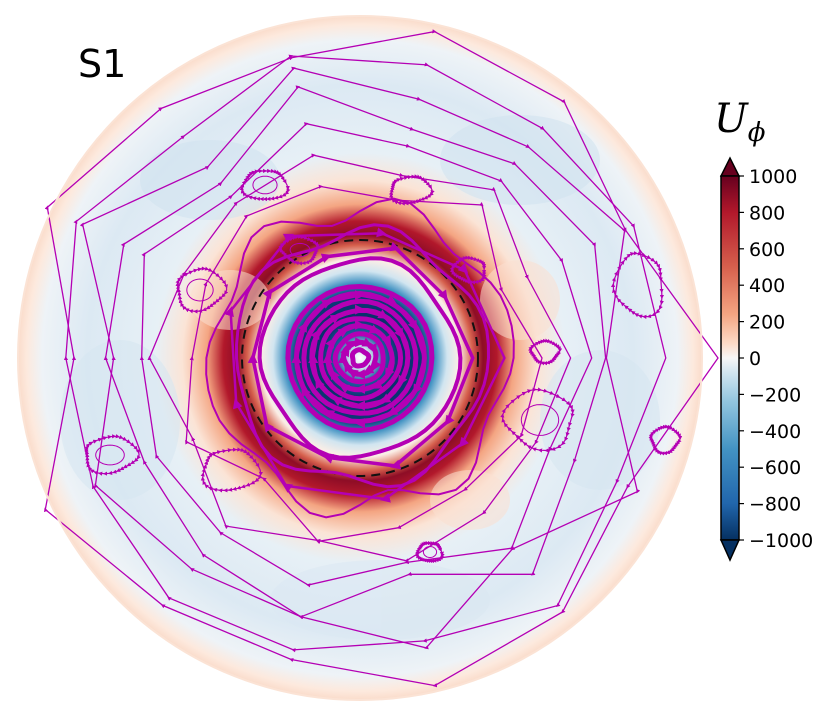  What do you see at coordinates (775, 395) in the screenshot?
I see `colorbar-tick-label: −200` at bounding box center [775, 395].